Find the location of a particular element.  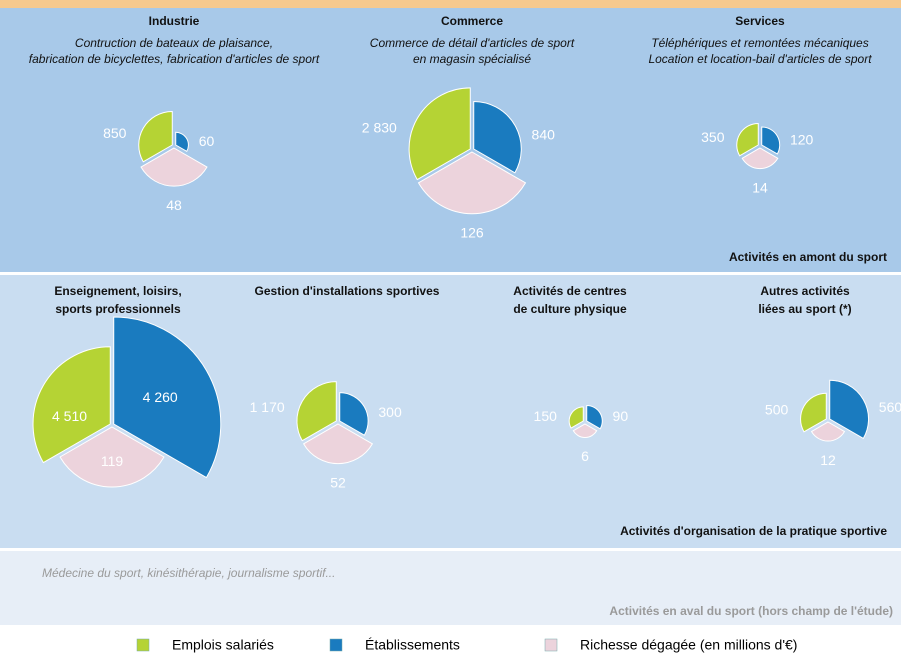

value-label: 350 is located at coordinates (713, 137).